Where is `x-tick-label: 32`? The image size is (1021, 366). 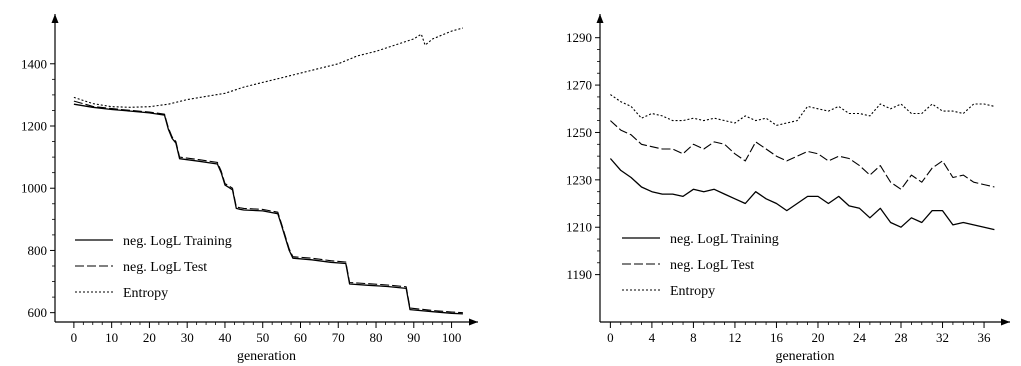
x-tick-label: 32 is located at coordinates (942, 337).